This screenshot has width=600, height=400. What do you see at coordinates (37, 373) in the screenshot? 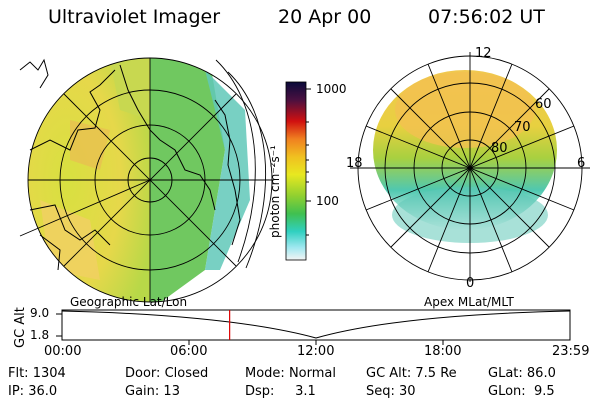
I see `flt-info: Flt: 1304` at bounding box center [37, 373].